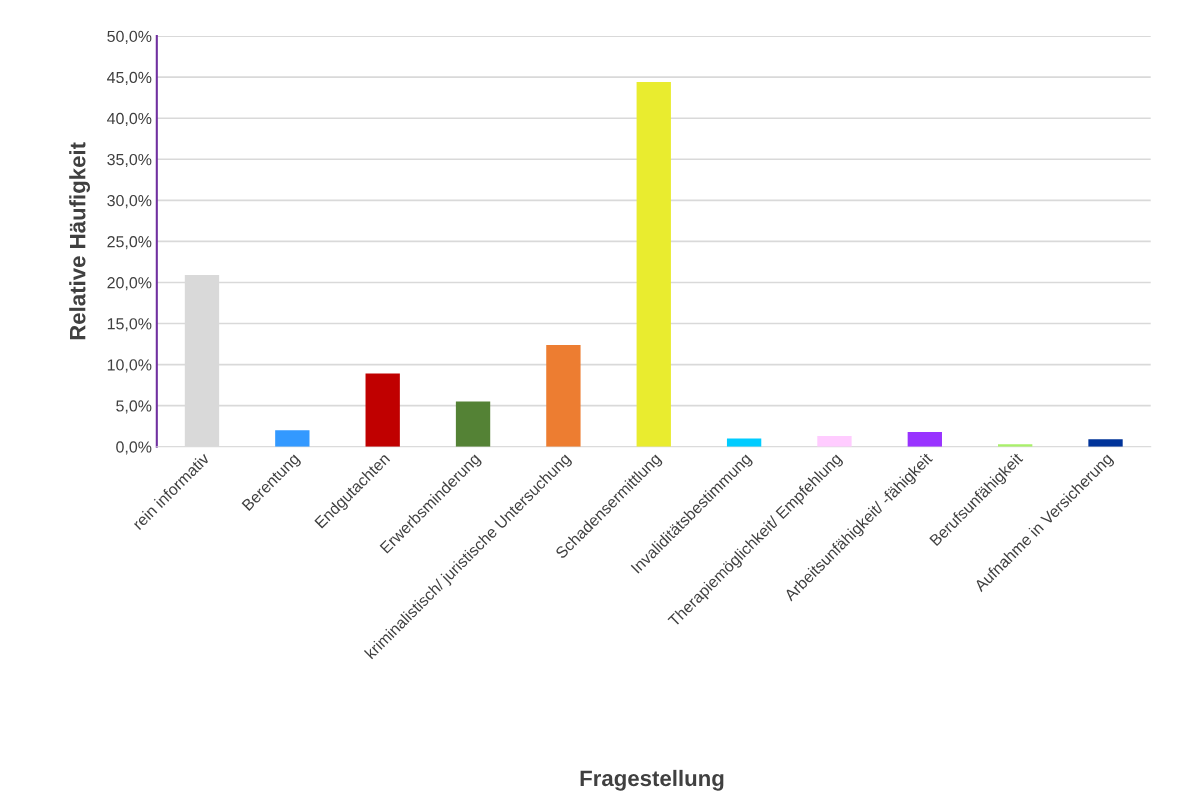  Describe the element at coordinates (129, 325) in the screenshot. I see `y-tick-label: 15,0%` at that location.